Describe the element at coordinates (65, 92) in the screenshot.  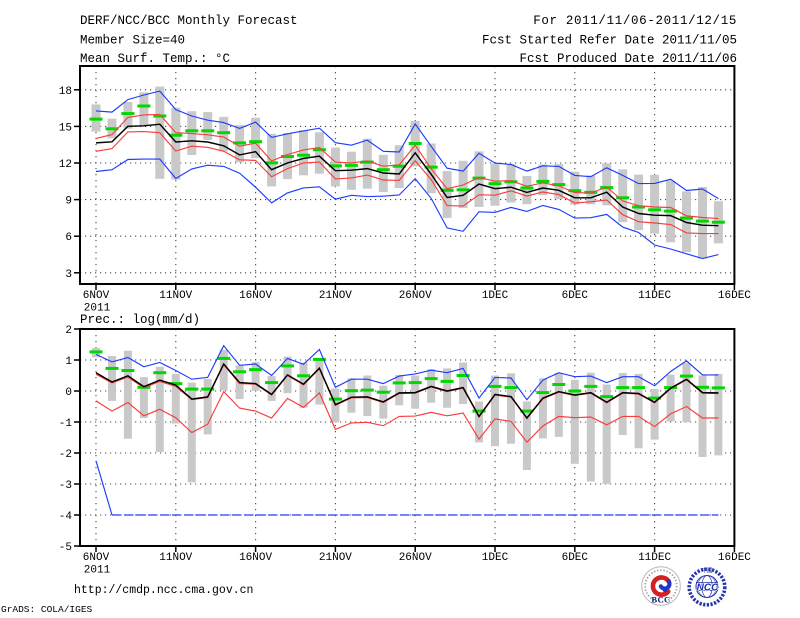
I see `svg-text: 18` at that location.